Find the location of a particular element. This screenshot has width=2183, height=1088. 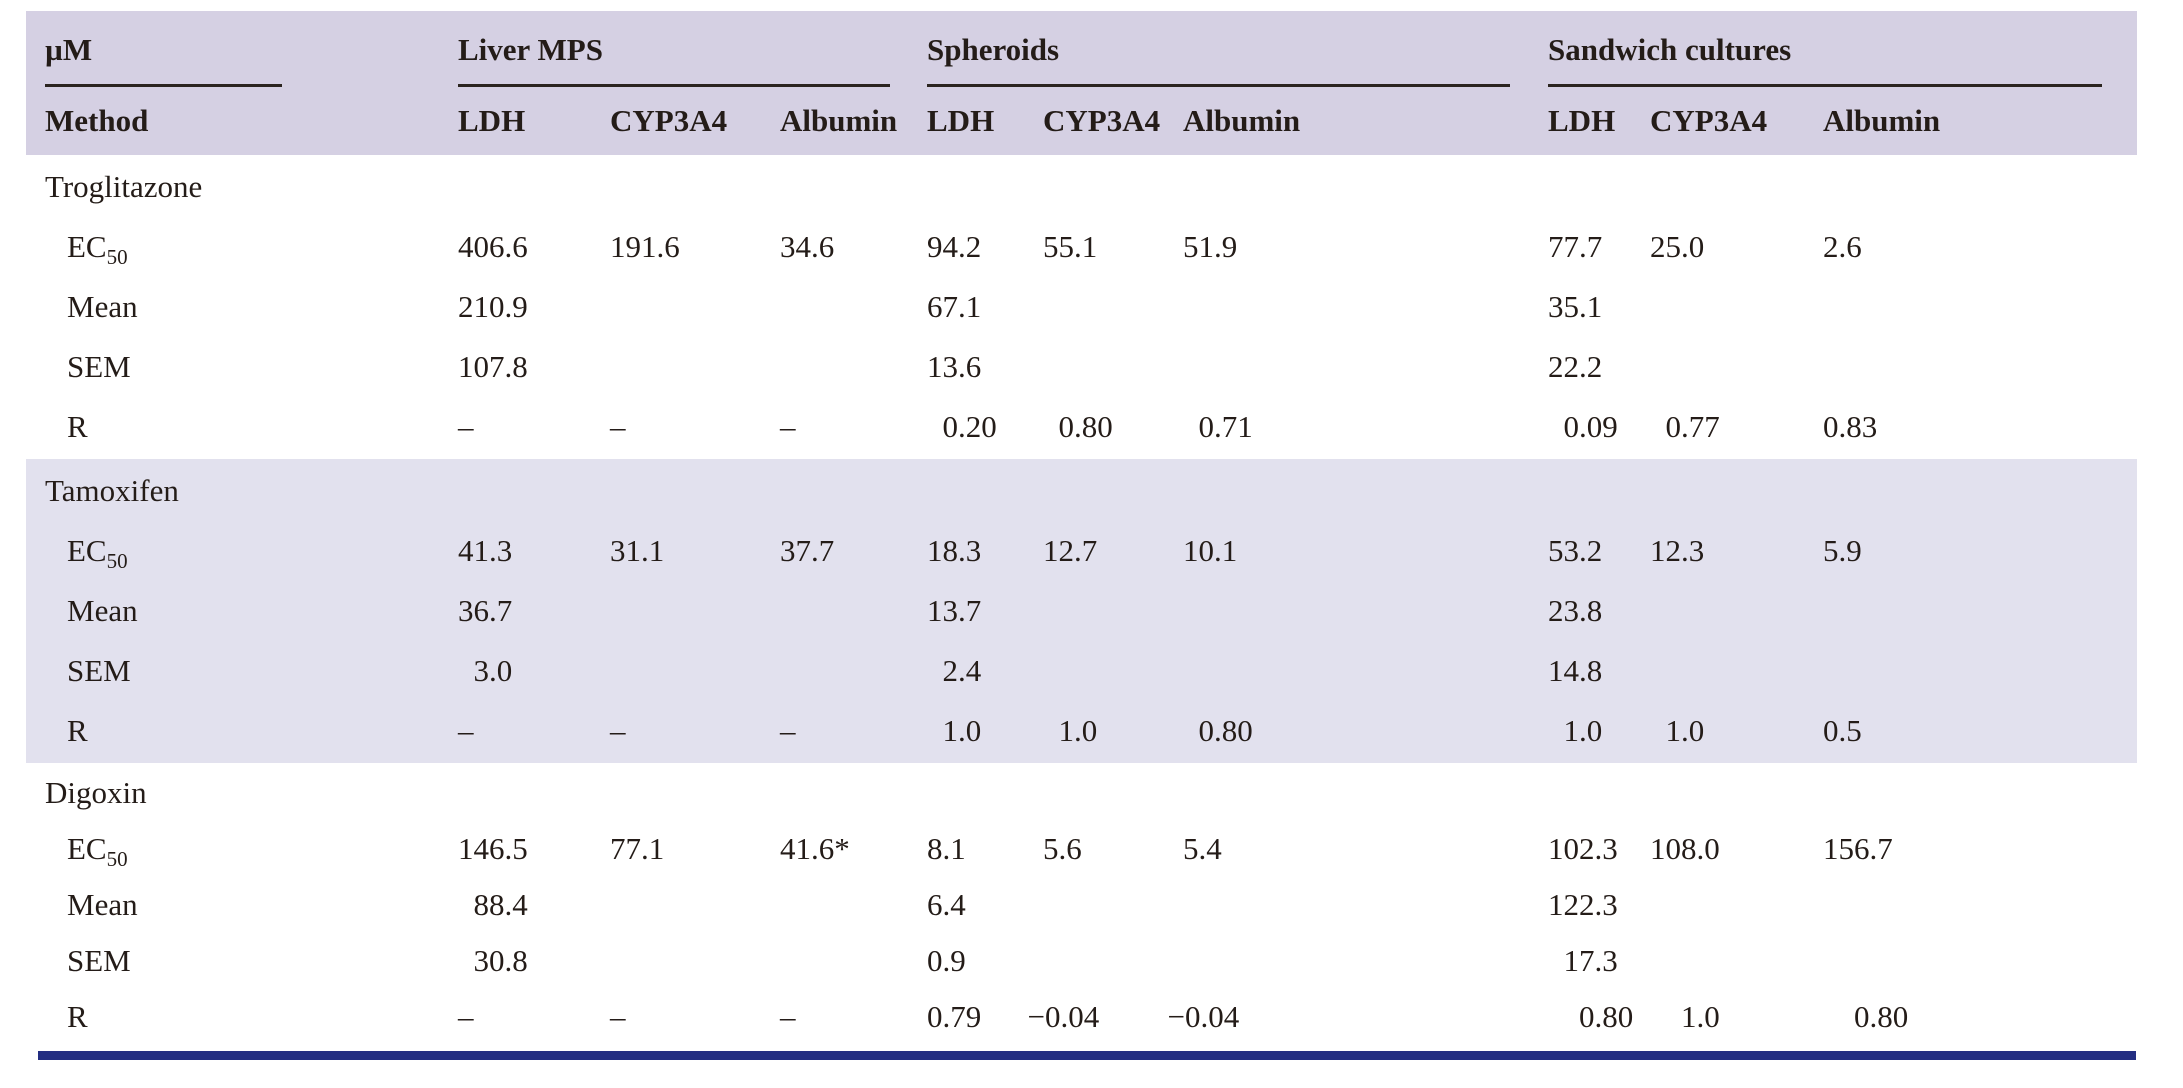

row-label: EC50 is located at coordinates (97, 851).